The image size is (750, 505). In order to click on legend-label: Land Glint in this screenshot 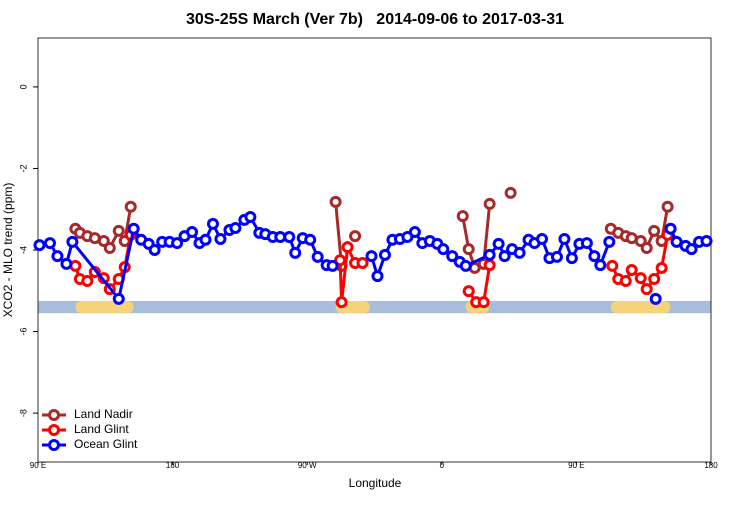, I will do `click(101, 429)`.